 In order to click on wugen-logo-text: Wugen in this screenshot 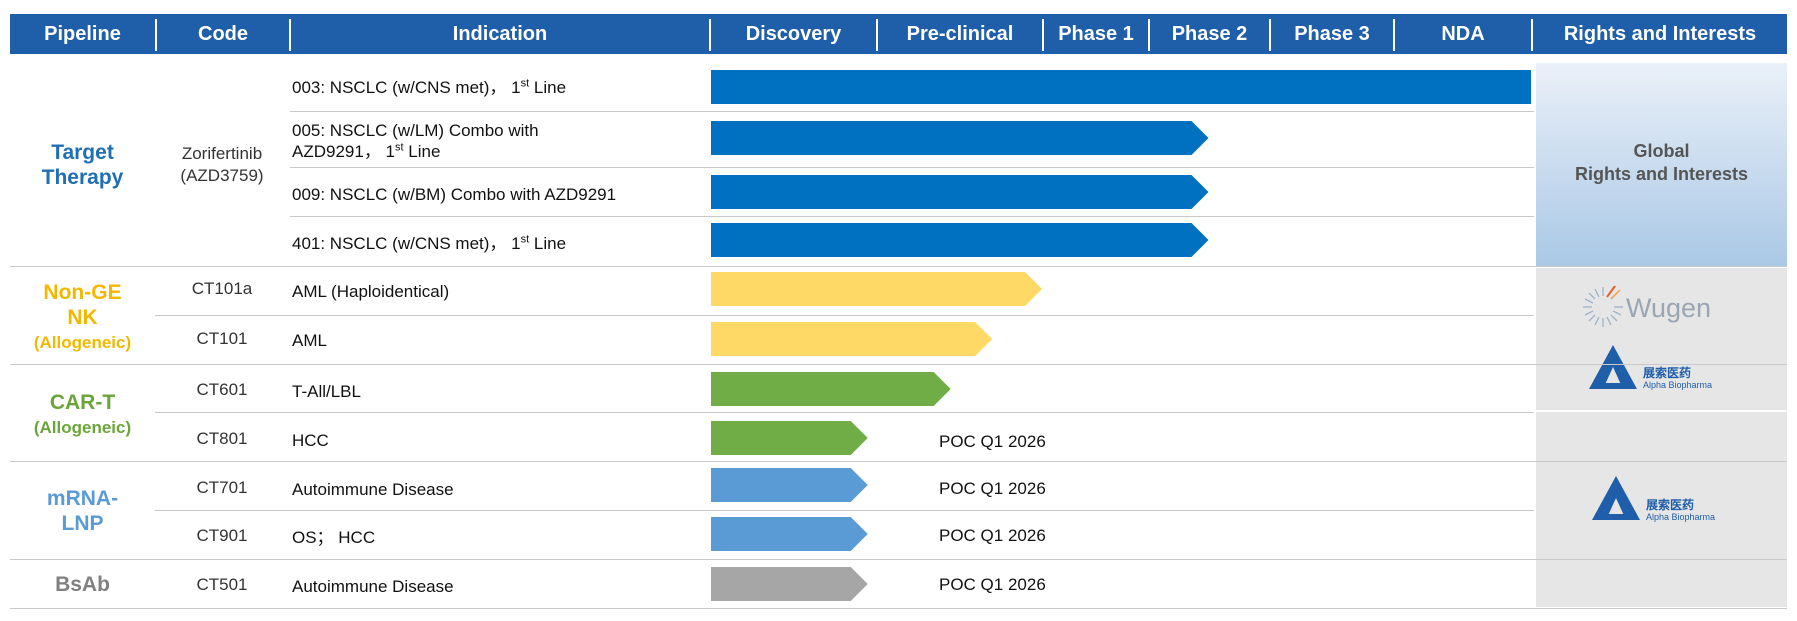, I will do `click(1669, 308)`.